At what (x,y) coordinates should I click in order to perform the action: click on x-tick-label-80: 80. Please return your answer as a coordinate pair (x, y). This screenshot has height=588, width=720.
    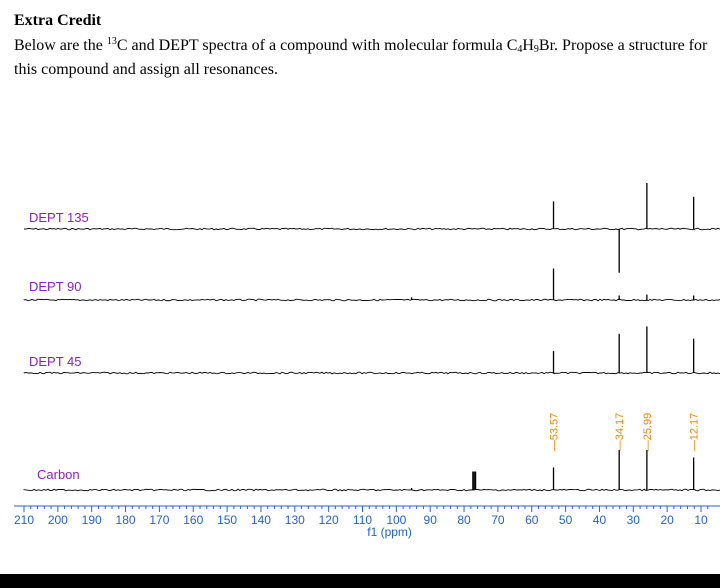
    Looking at the image, I should click on (464, 520).